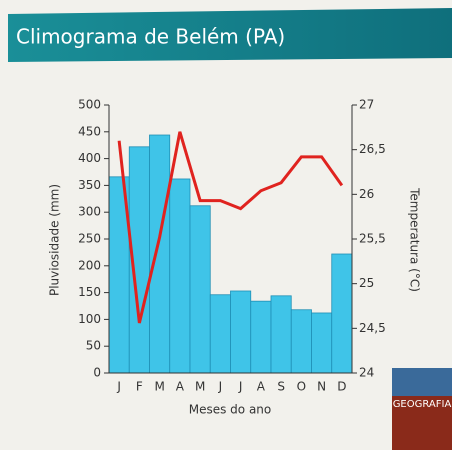 This screenshot has height=450, width=452. I want to click on y-tick-label: 500, so click(89, 105).